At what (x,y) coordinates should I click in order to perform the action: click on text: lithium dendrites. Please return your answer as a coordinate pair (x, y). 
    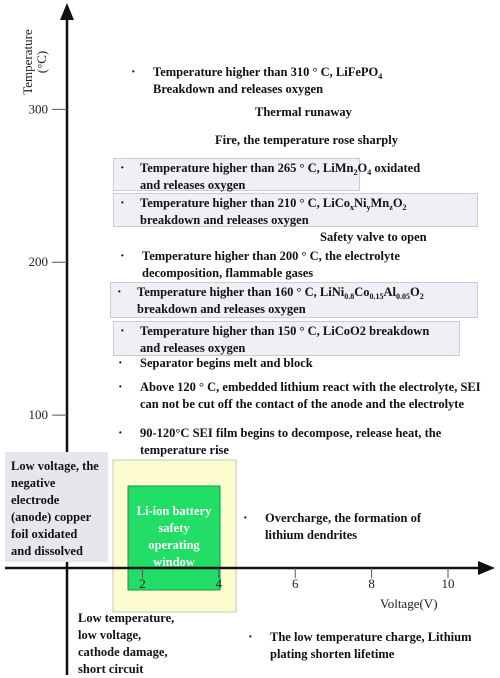
    Looking at the image, I should click on (311, 535).